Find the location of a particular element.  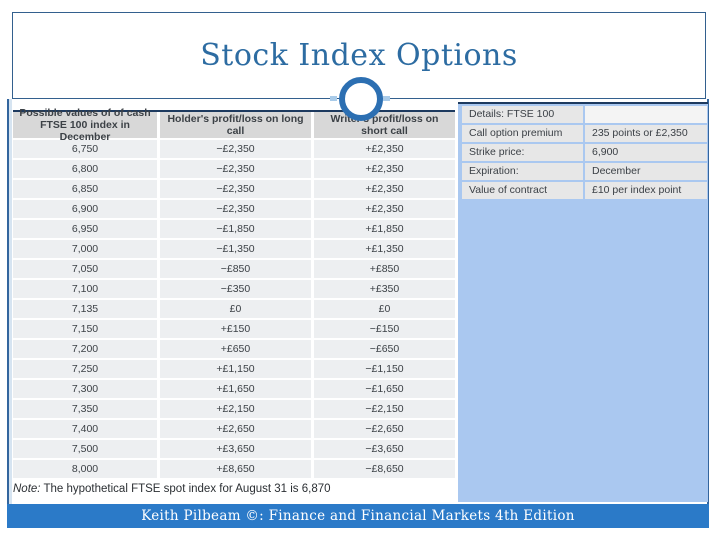

table-cell: −£8,650 is located at coordinates (384, 469).